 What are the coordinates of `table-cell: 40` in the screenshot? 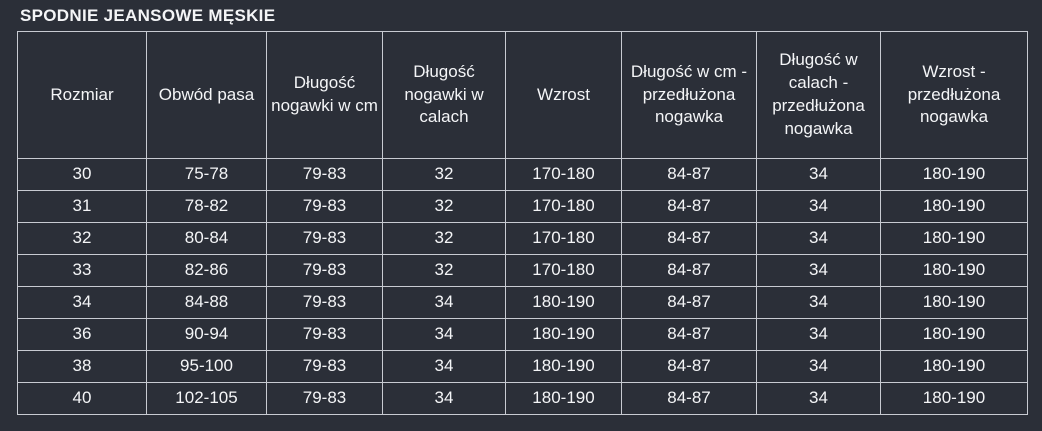 It's located at (82, 398).